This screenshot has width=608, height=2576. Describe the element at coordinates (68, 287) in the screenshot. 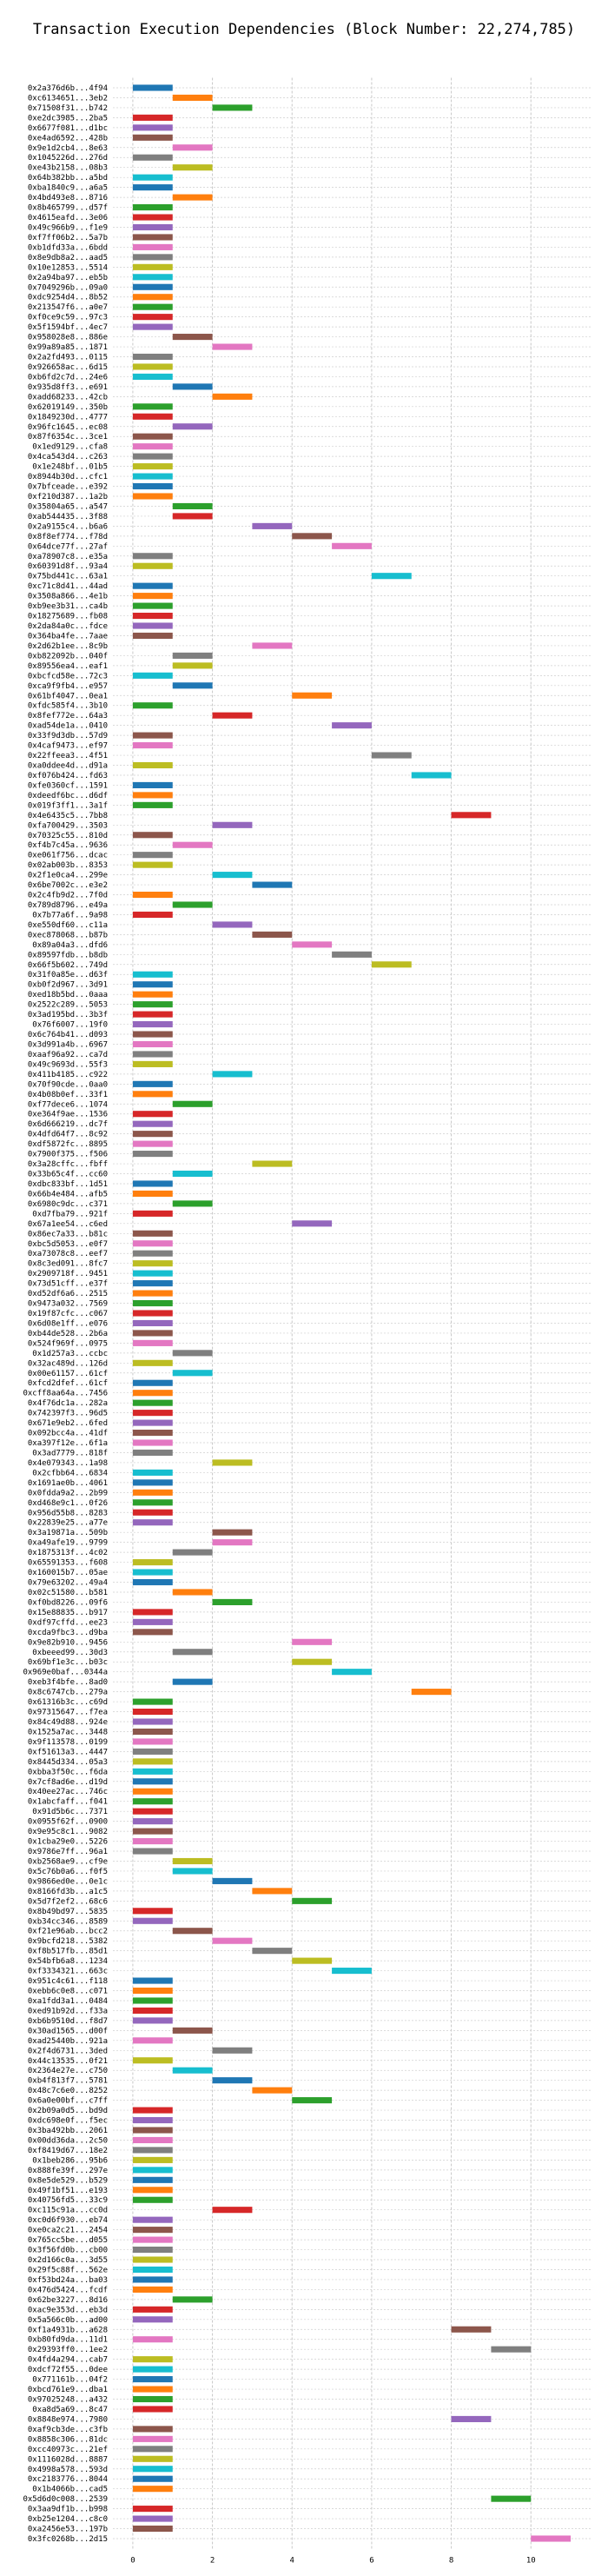

I see `y-tick-label: 0x7049296b...09a0` at that location.